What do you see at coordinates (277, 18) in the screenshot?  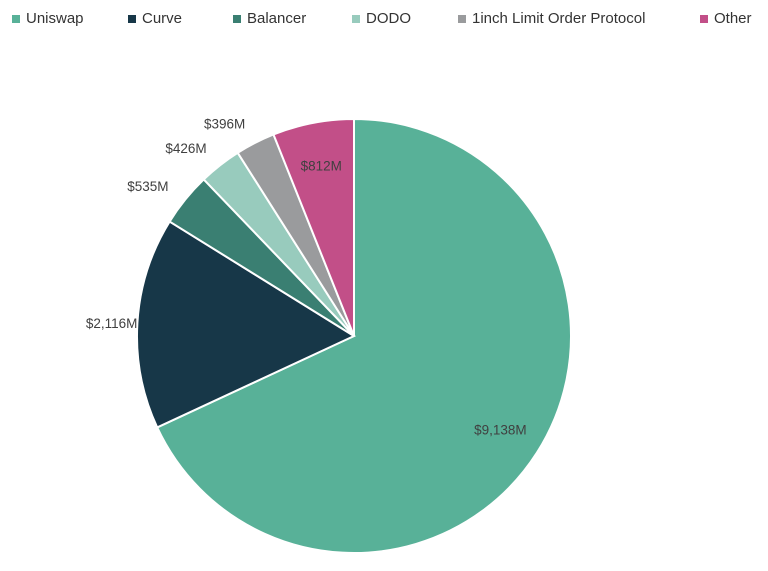 I see `legend-label-balancer: Balancer` at bounding box center [277, 18].